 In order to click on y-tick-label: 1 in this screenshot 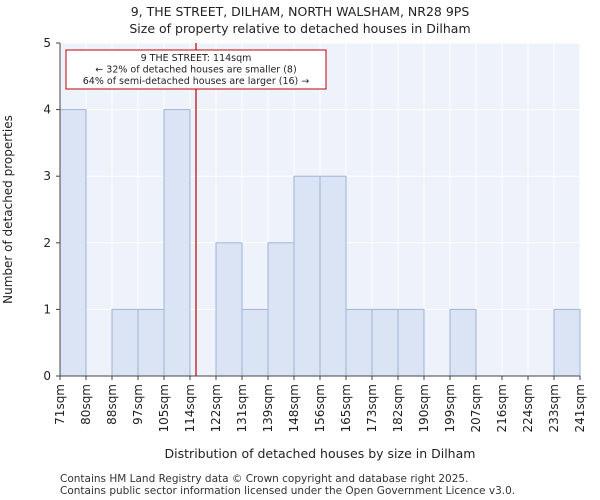, I will do `click(47, 309)`.